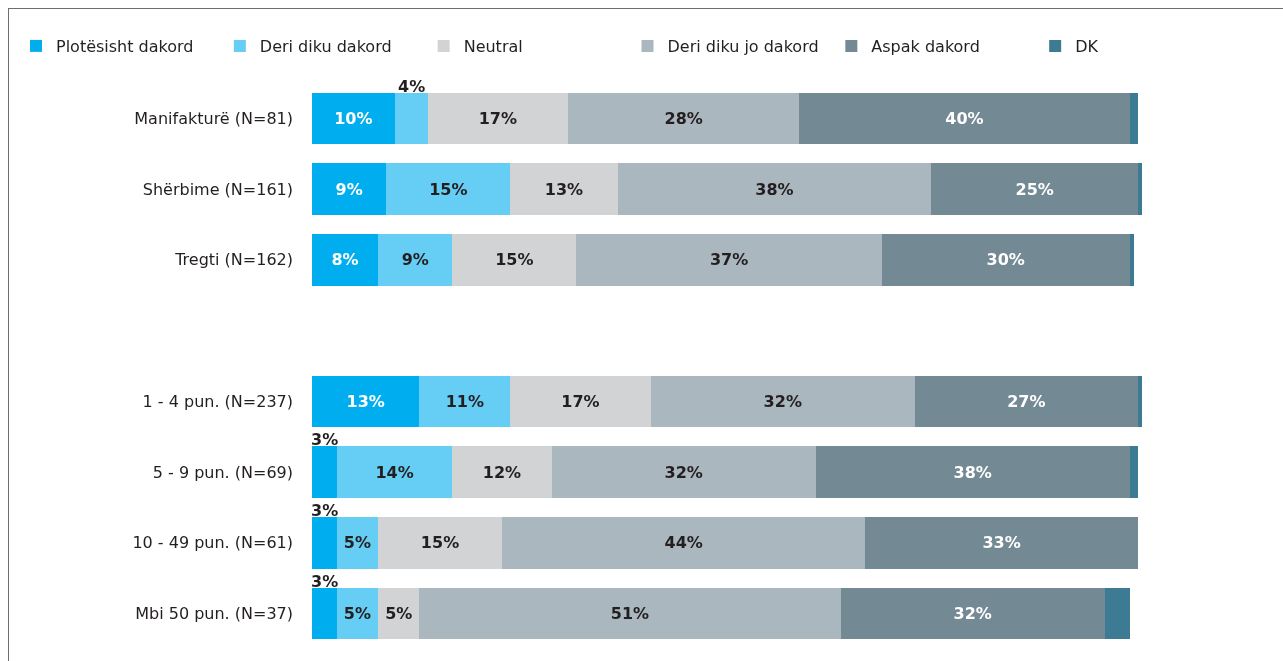 The image size is (1283, 661). I want to click on data-label: 4%, so click(412, 86).